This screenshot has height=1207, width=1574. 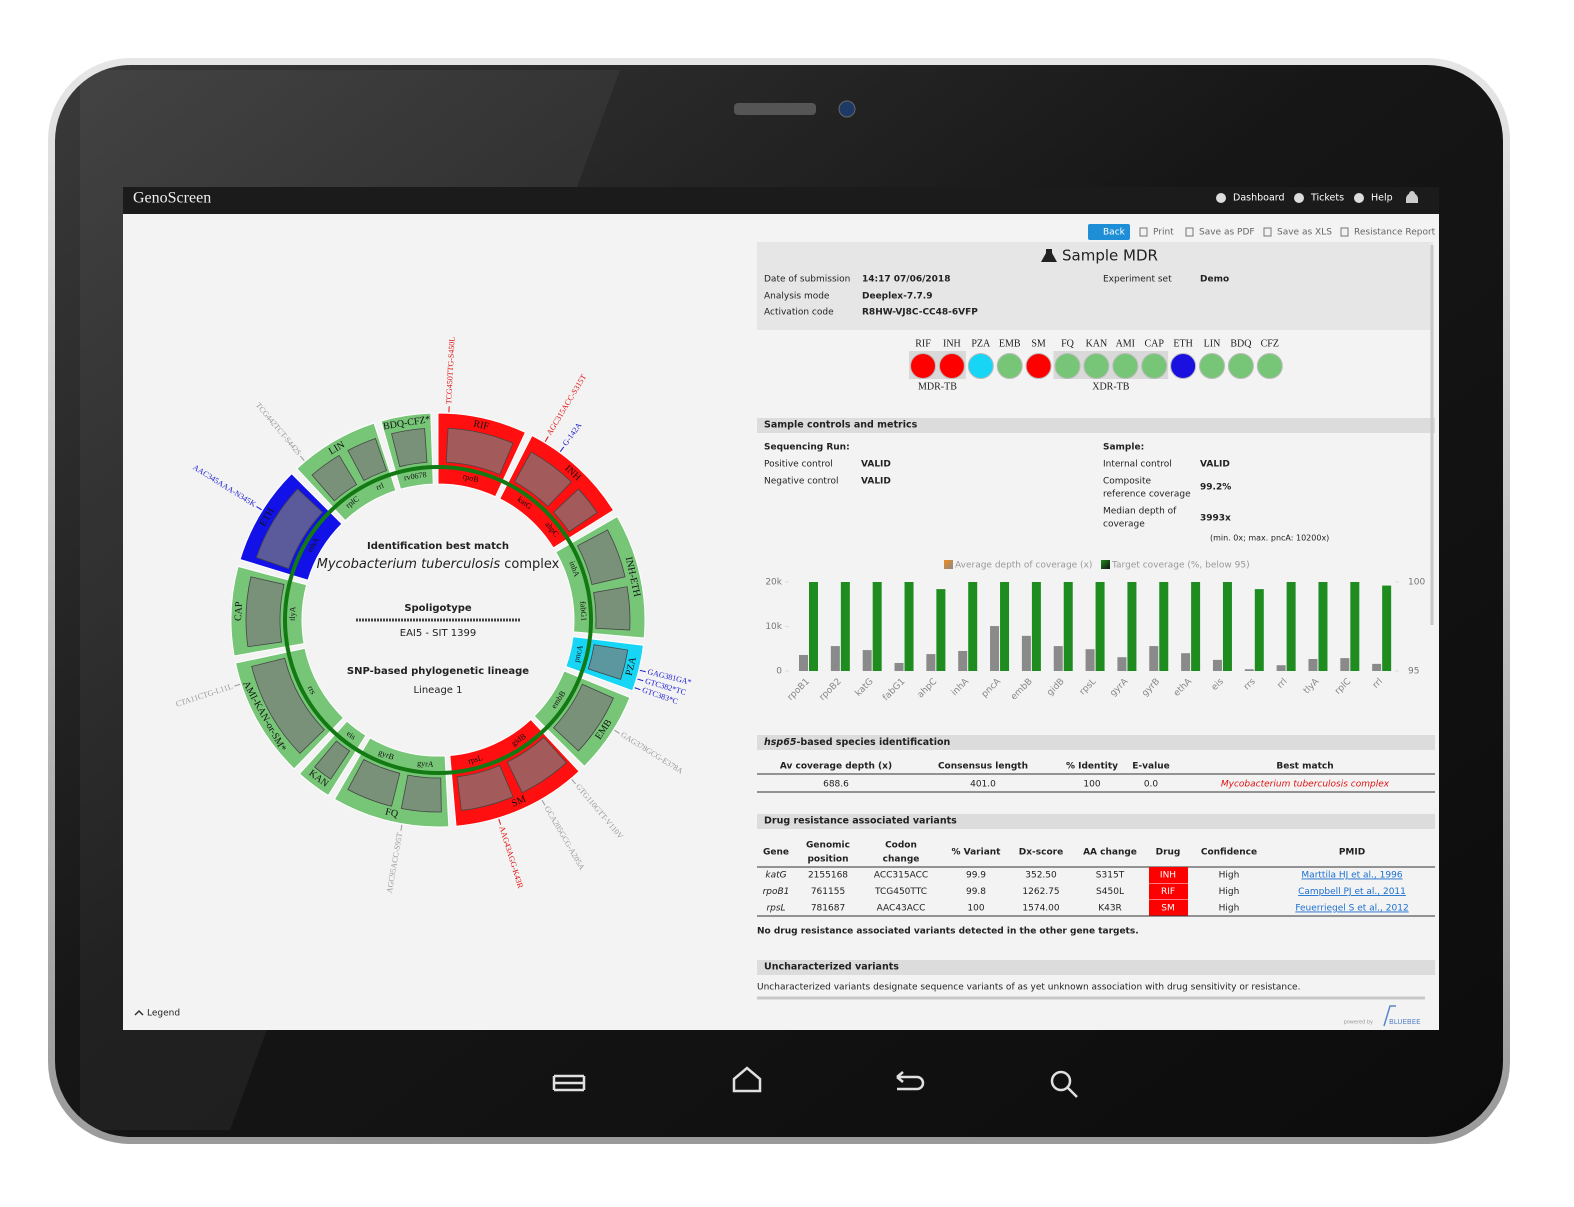 What do you see at coordinates (1114, 233) in the screenshot?
I see `toolbar-button: Back` at bounding box center [1114, 233].